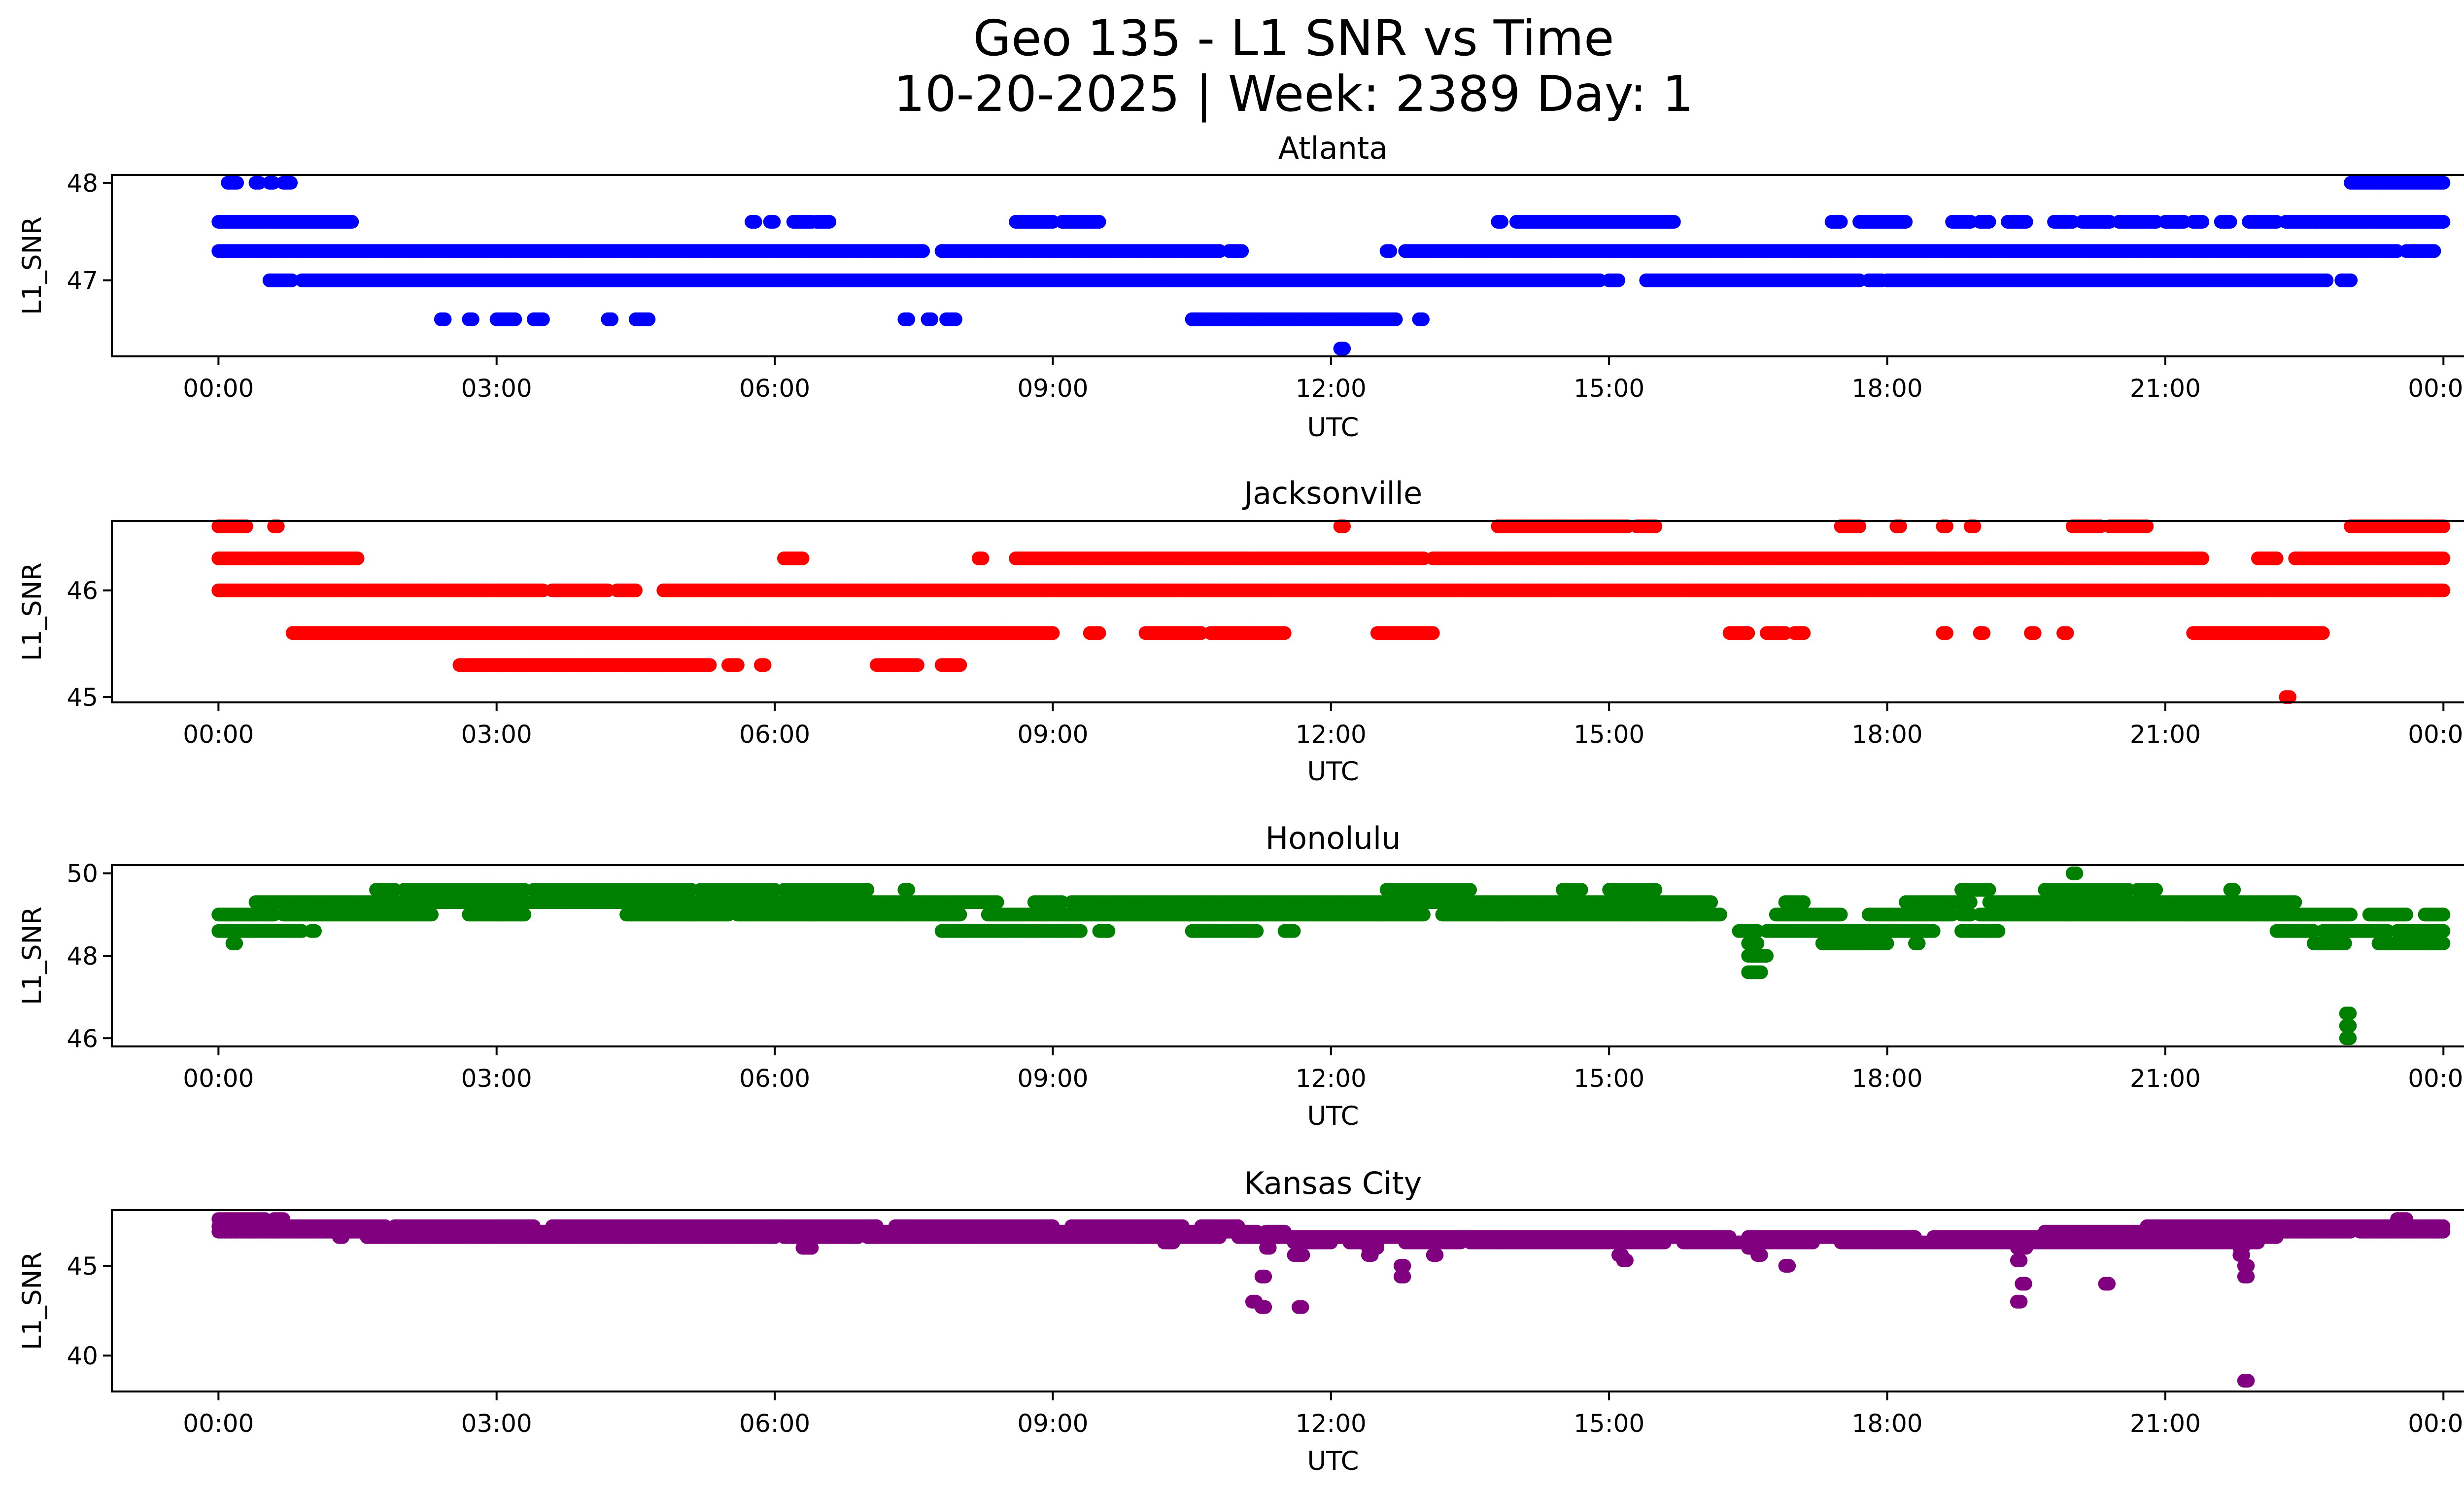 The height and width of the screenshot is (1495, 2464). What do you see at coordinates (1333, 148) in the screenshot?
I see `axes-title-atlanta: Atlanta` at bounding box center [1333, 148].